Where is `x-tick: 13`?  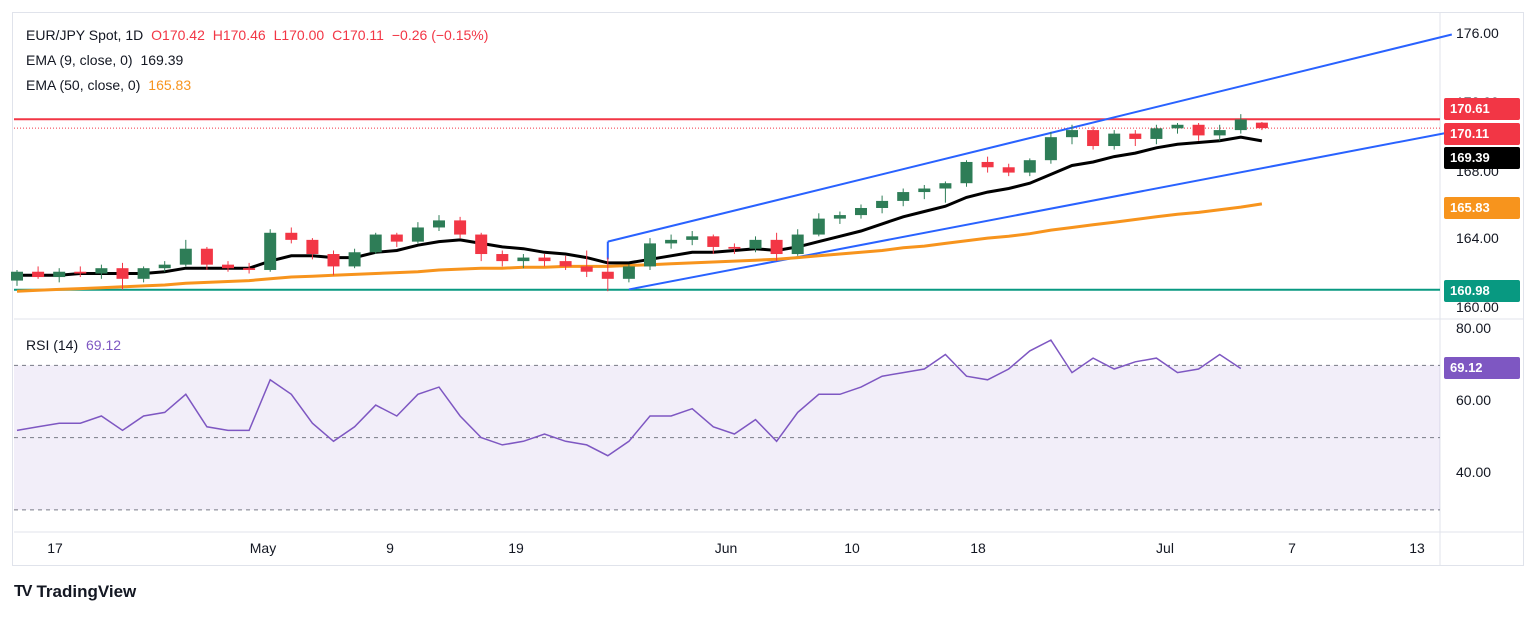 x-tick: 13 is located at coordinates (1417, 548).